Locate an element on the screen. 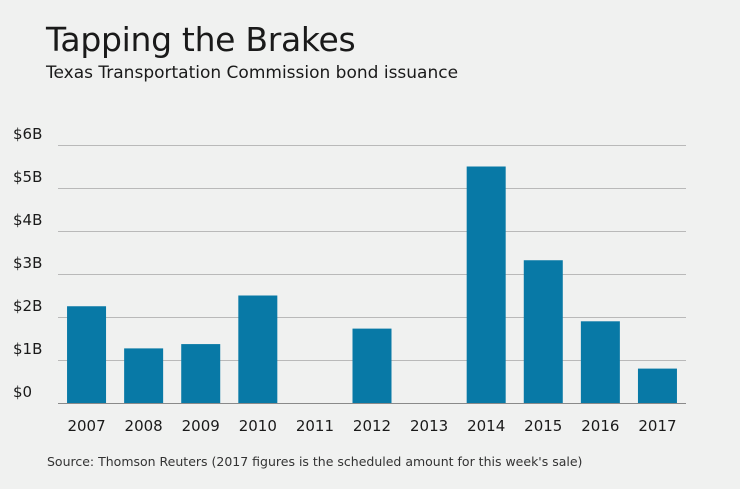  bar-2009 is located at coordinates (201, 373).